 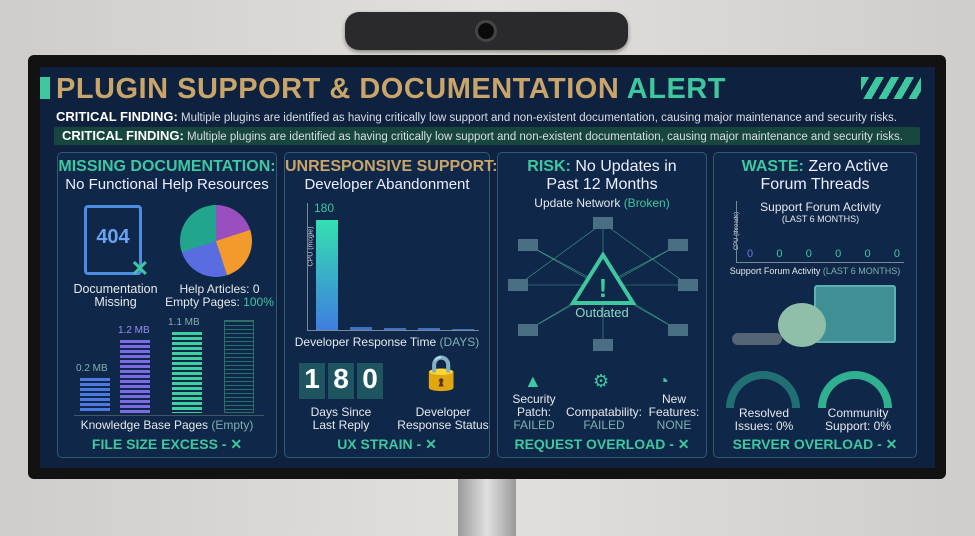 What do you see at coordinates (338, 89) in the screenshot?
I see `title-main: PLUGIN SUPPORT & DOCUMENTATION` at bounding box center [338, 89].